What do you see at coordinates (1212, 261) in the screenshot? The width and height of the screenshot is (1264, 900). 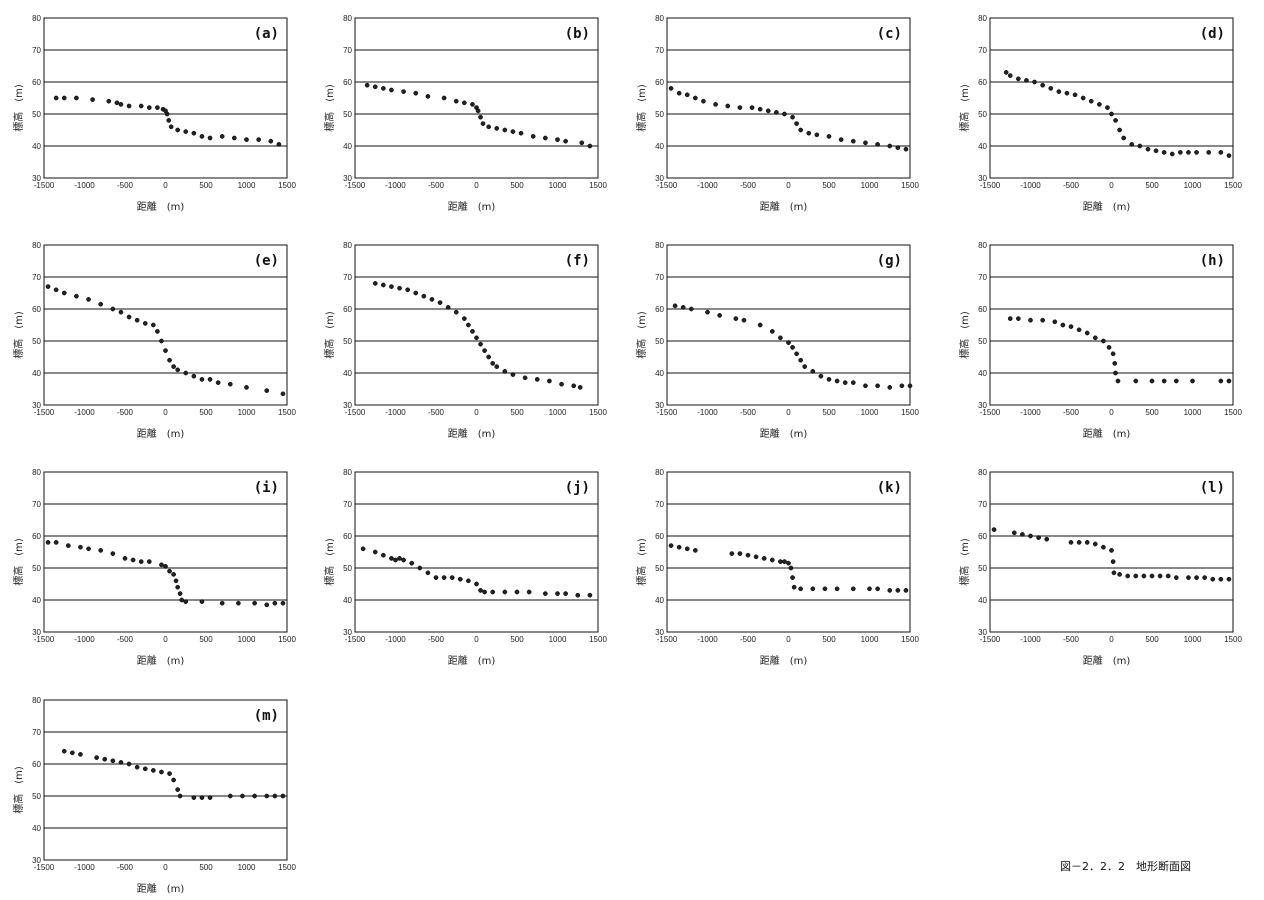 I see `panel-label: (h)` at bounding box center [1212, 261].